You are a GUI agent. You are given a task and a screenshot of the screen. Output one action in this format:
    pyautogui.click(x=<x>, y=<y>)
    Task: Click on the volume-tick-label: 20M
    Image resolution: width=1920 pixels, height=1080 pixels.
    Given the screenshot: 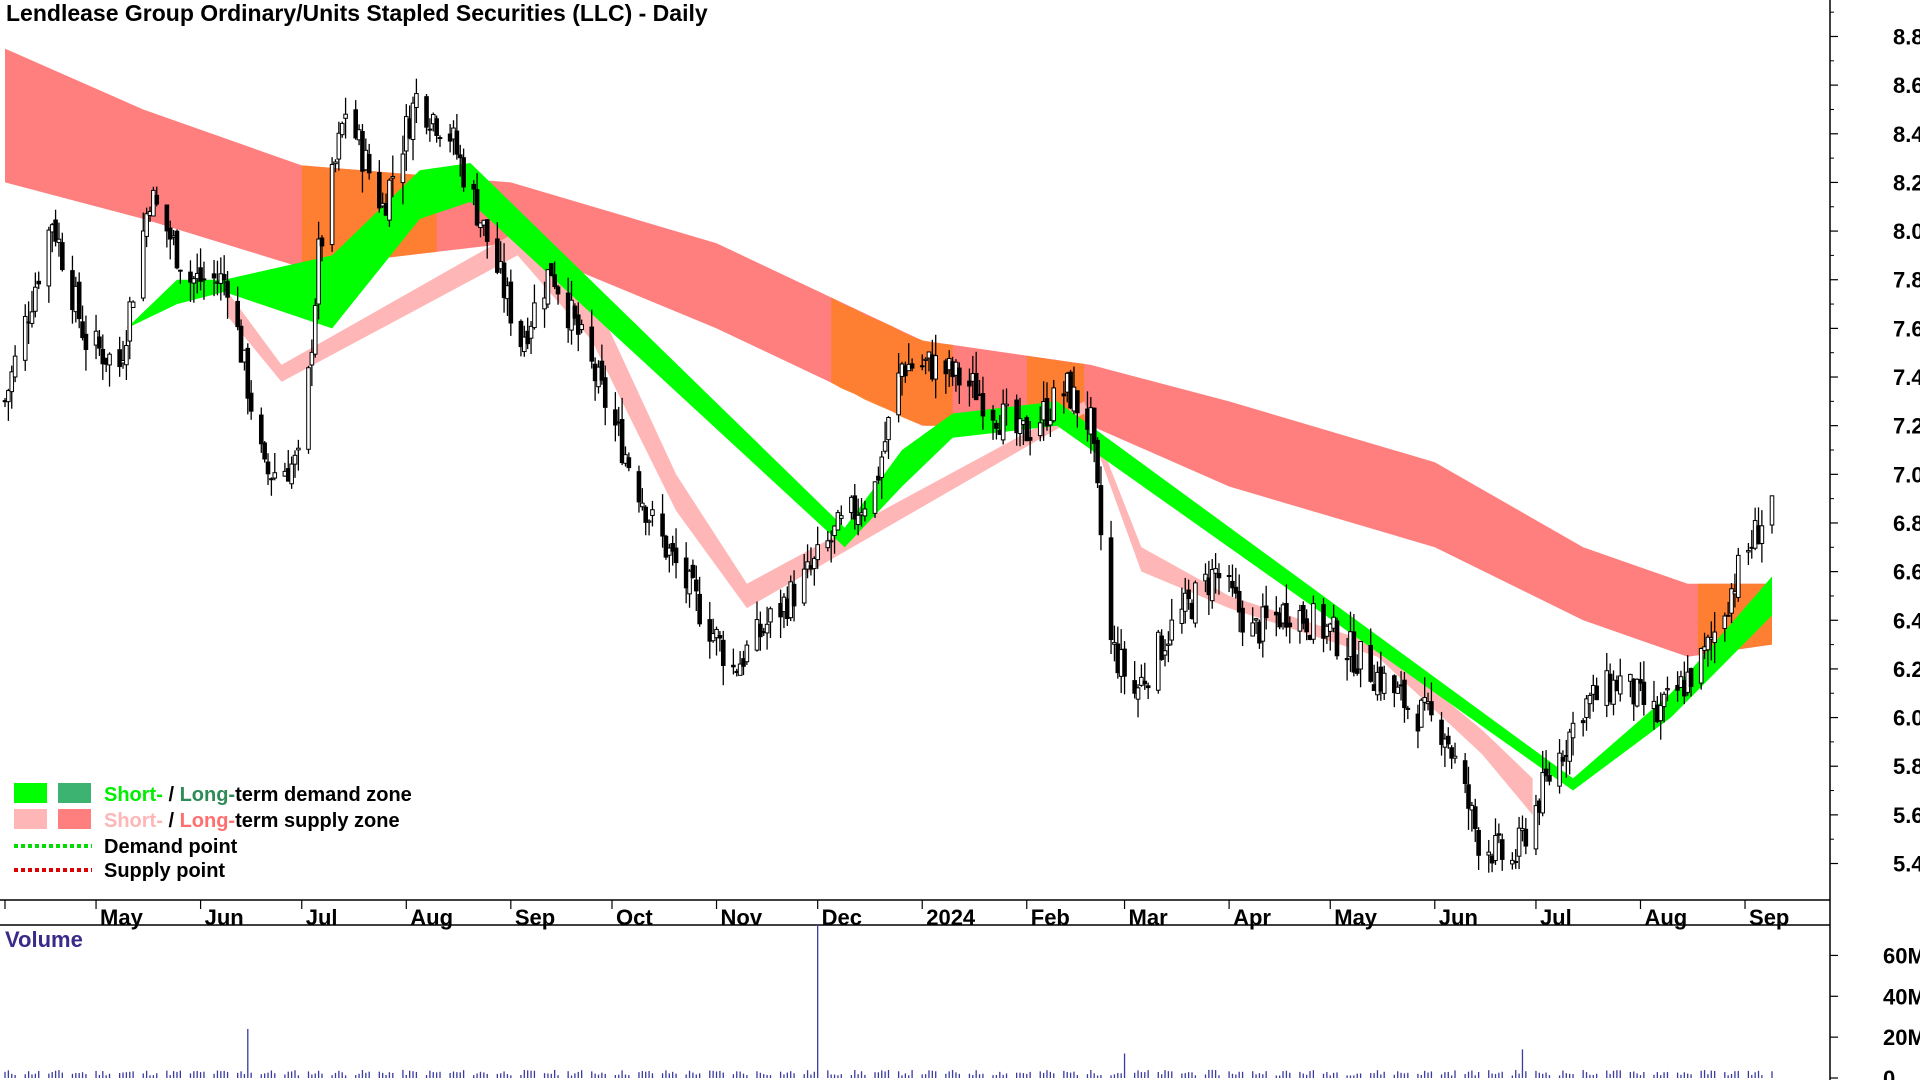 What is the action you would take?
    pyautogui.click(x=1901, y=1037)
    